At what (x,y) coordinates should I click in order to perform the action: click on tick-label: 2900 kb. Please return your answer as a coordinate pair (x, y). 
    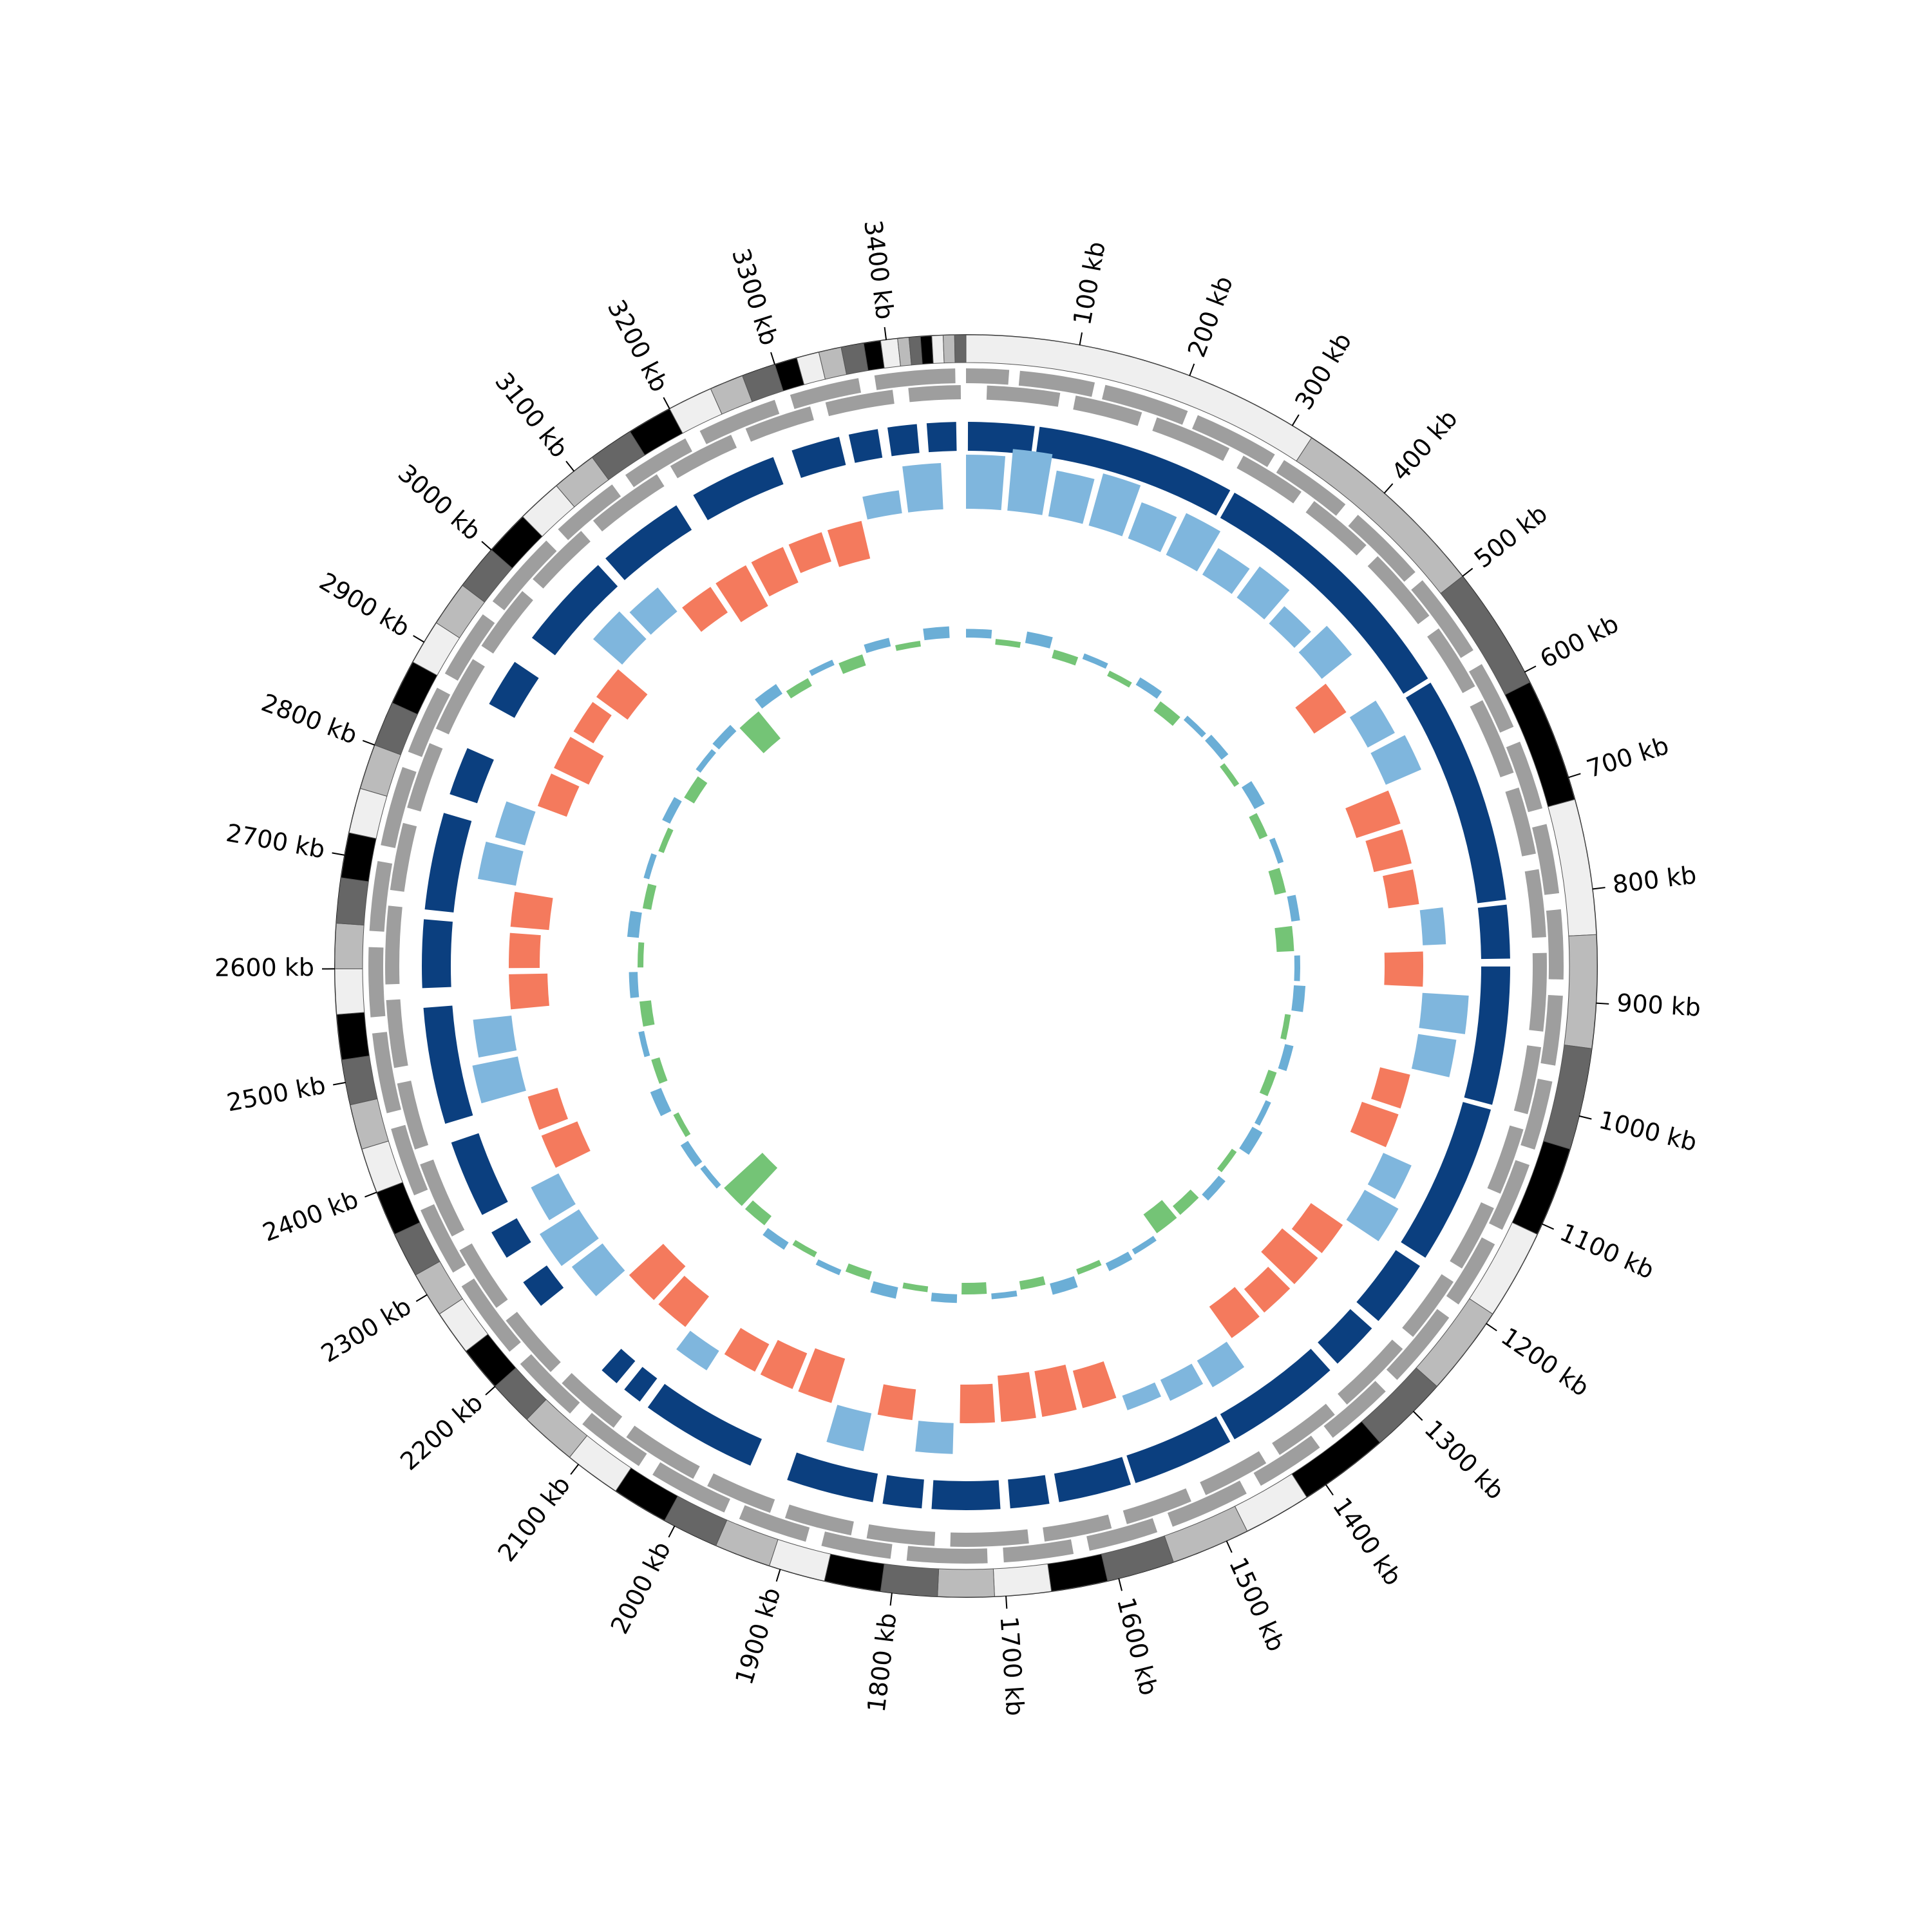
    Looking at the image, I should click on (365, 604).